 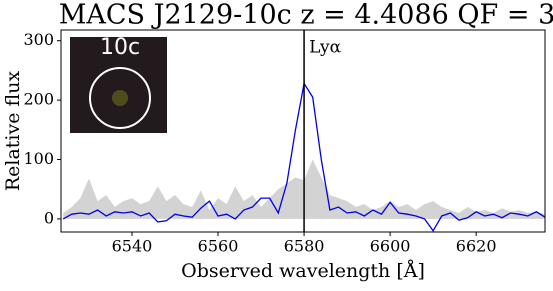 I want to click on x-tick-label: 6600, so click(x=390, y=246).